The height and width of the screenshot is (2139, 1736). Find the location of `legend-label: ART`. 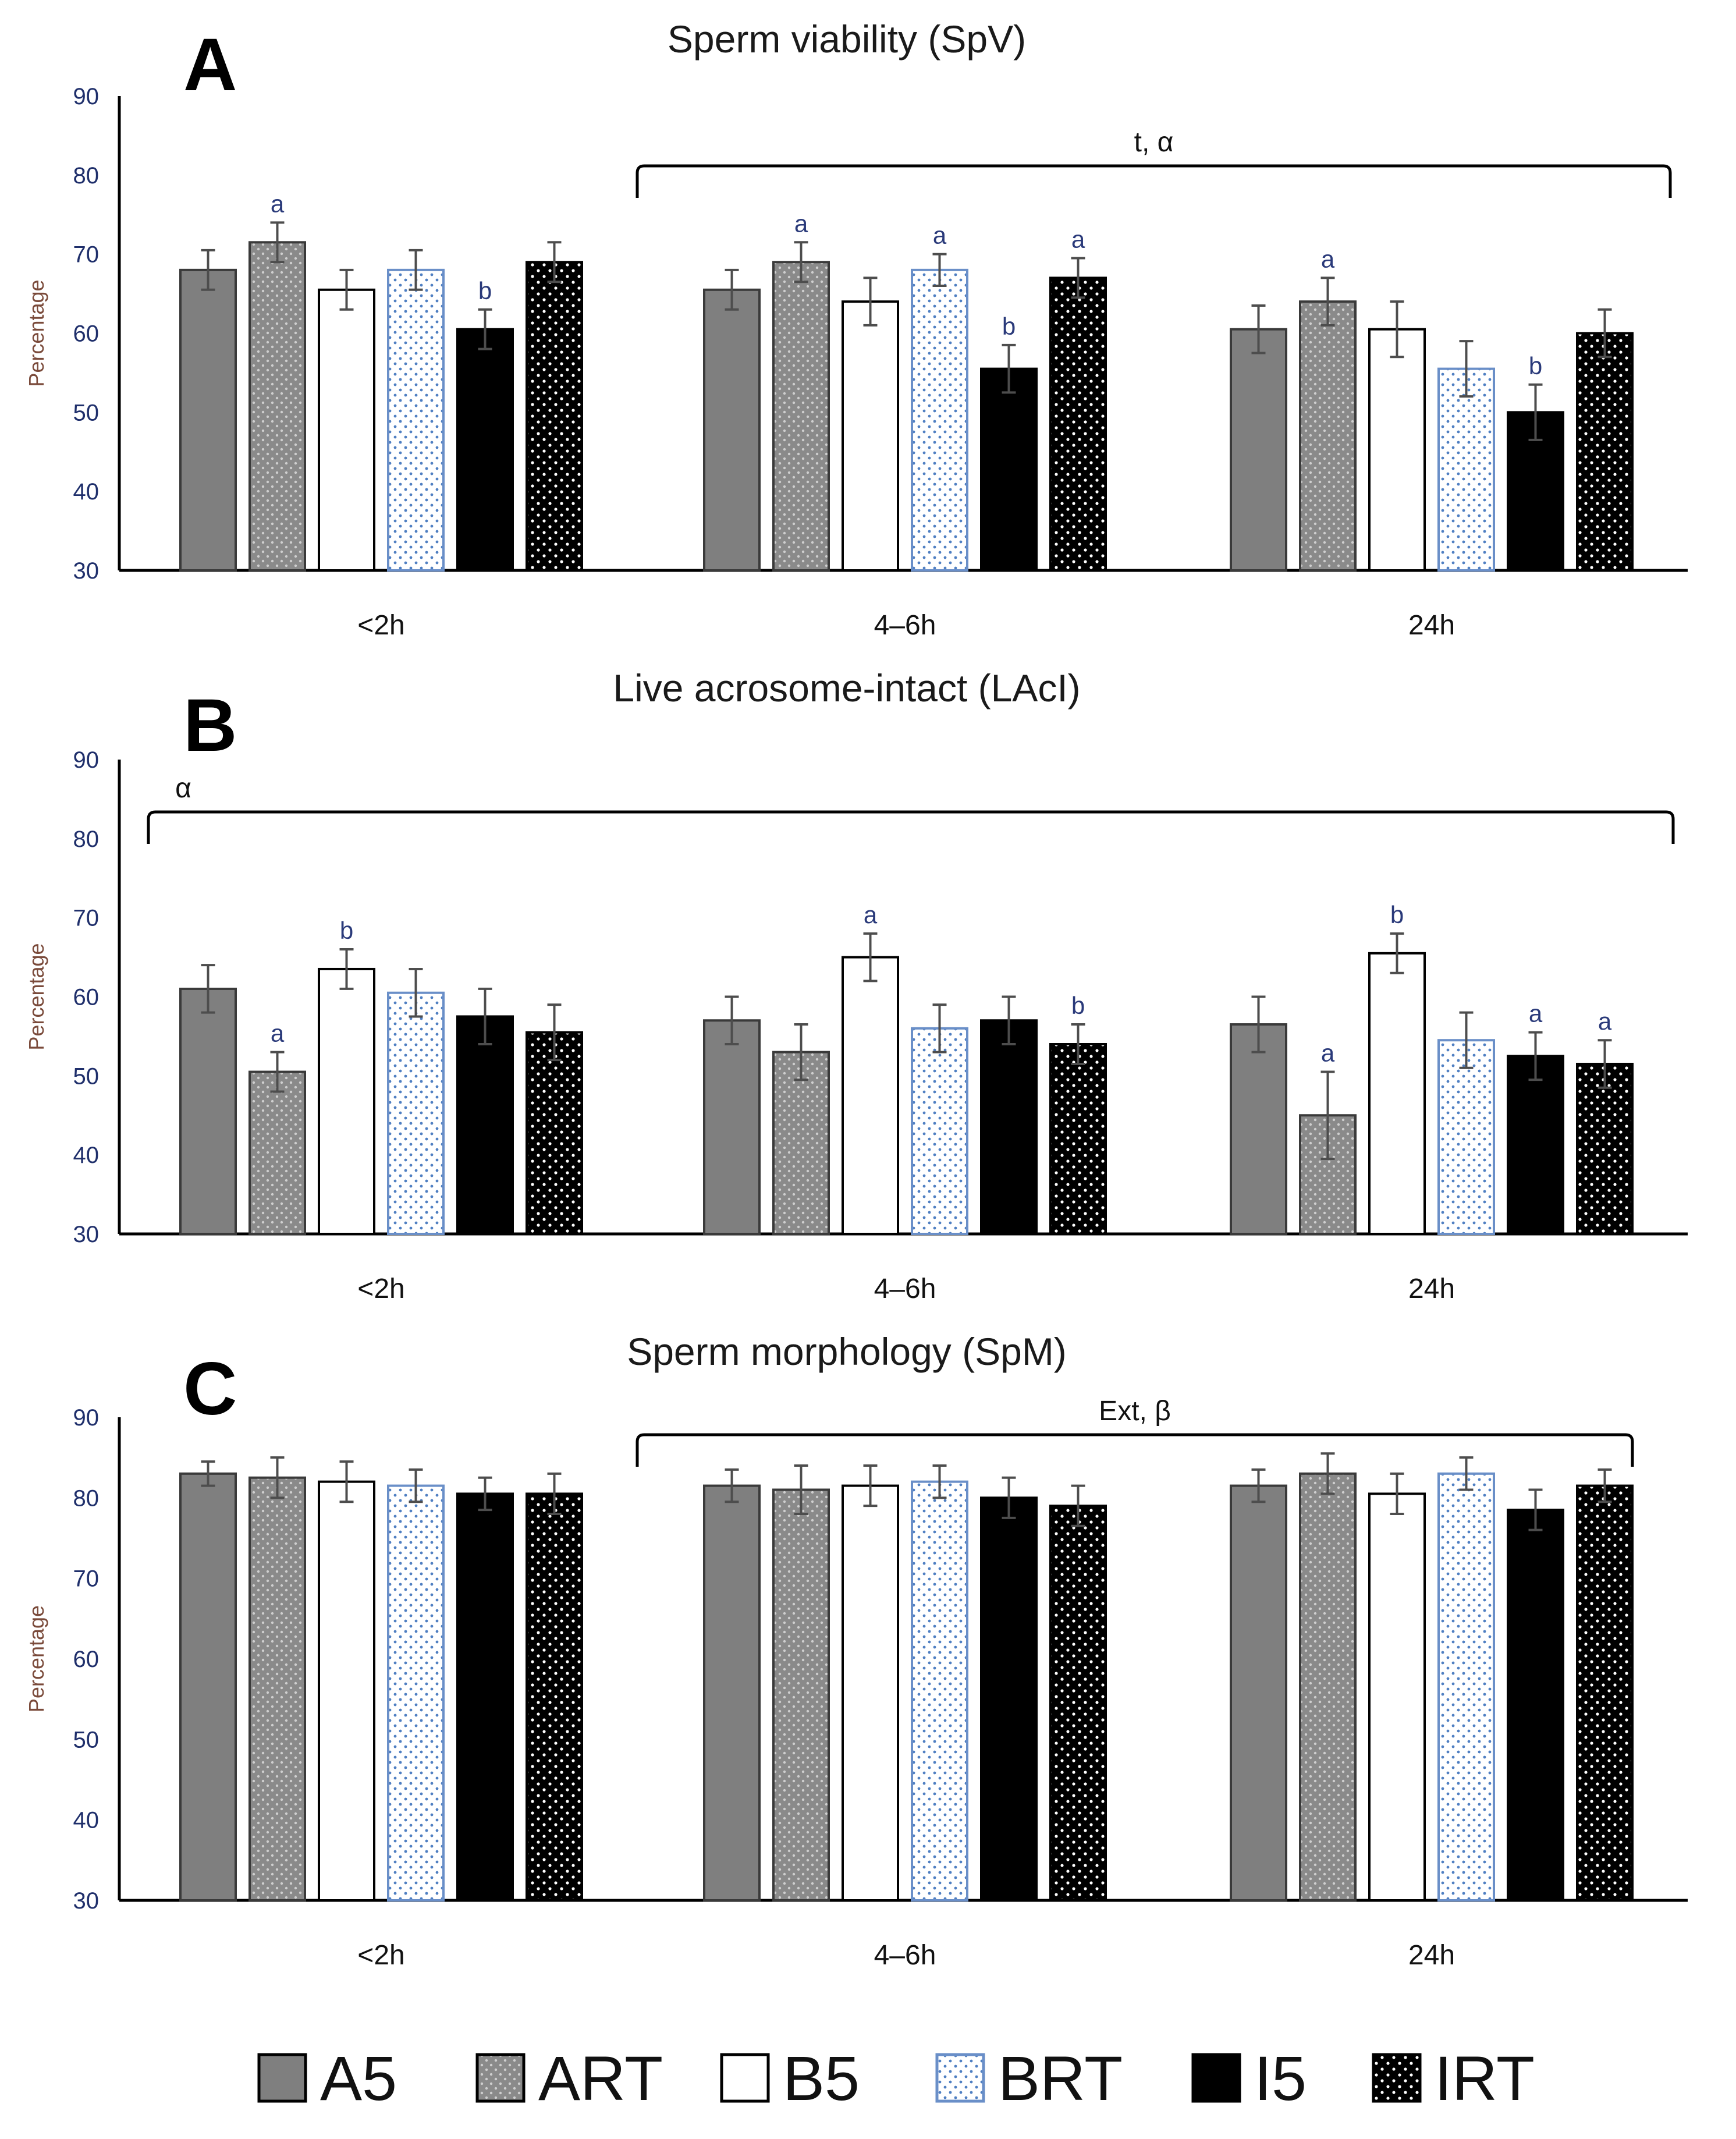

legend-label: ART is located at coordinates (600, 2078).